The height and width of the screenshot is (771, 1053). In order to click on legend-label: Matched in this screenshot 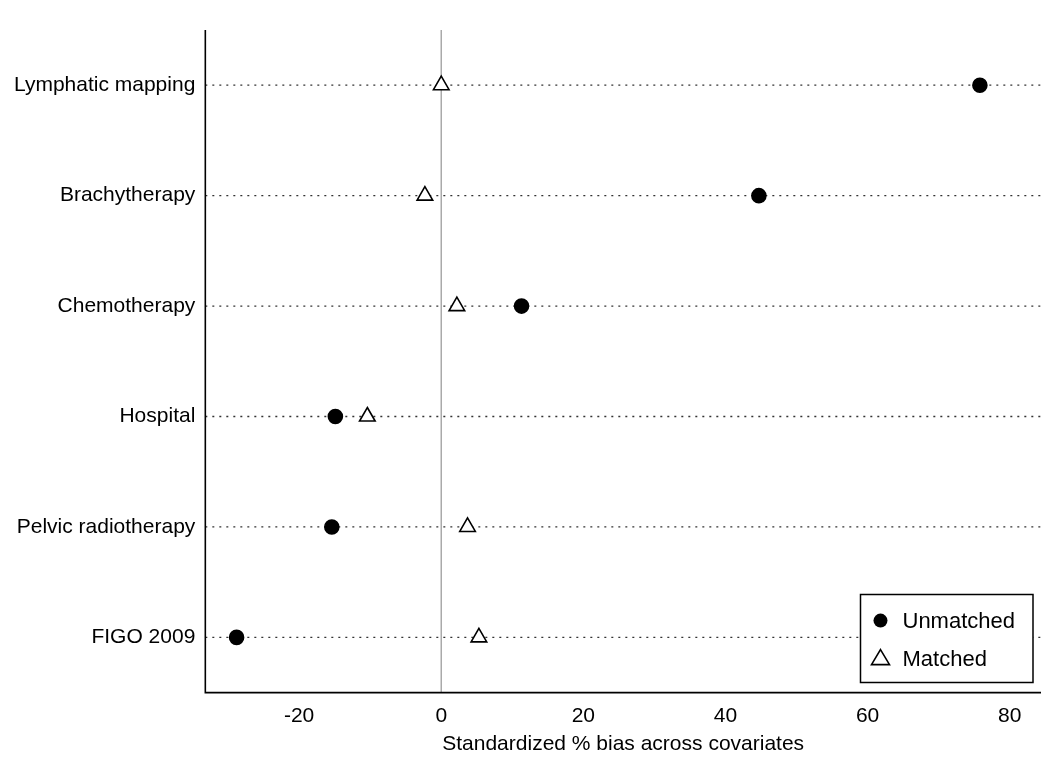, I will do `click(944, 658)`.